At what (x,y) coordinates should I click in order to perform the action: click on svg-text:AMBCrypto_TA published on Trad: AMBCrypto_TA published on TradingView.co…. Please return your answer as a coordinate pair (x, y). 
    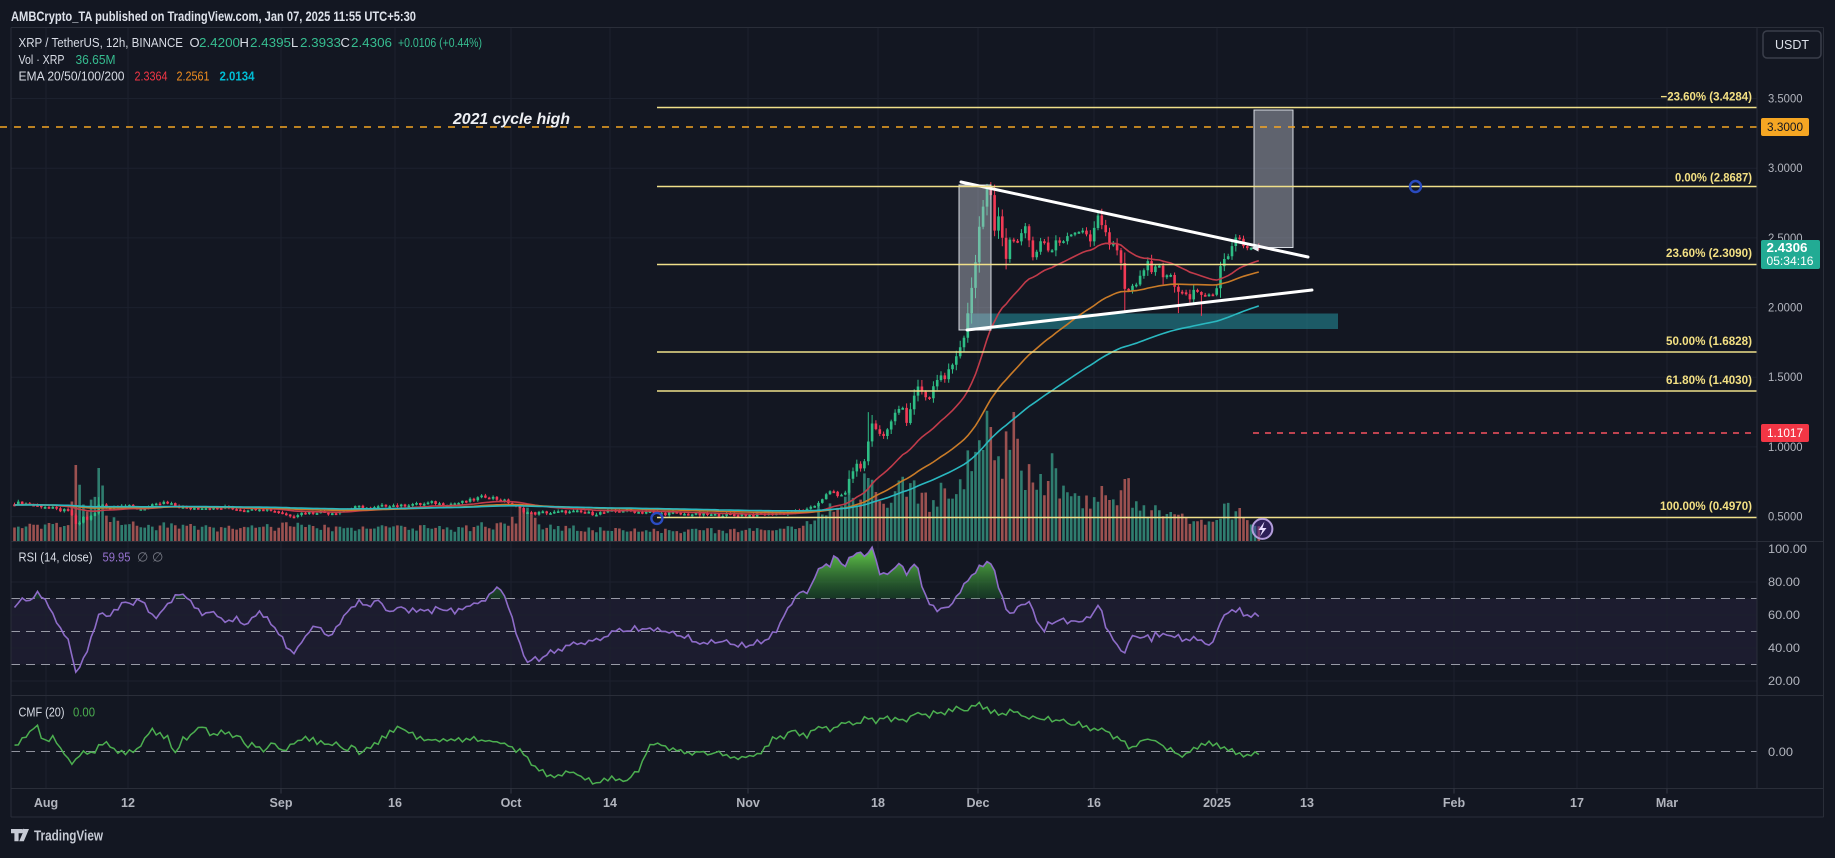
    Looking at the image, I should click on (213, 16).